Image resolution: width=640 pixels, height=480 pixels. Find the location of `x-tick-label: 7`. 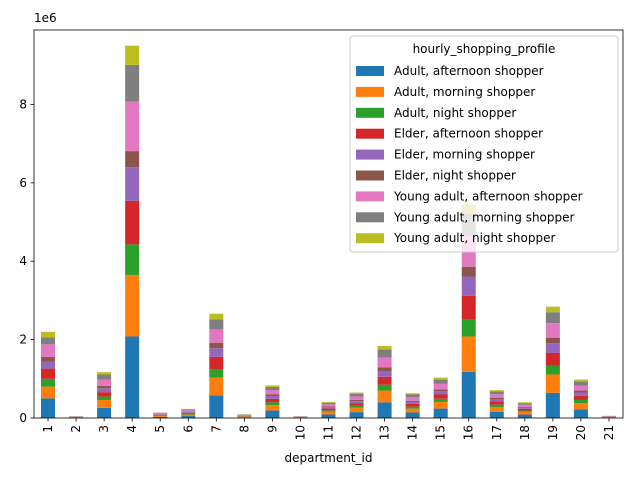

x-tick-label: 7 is located at coordinates (216, 429).